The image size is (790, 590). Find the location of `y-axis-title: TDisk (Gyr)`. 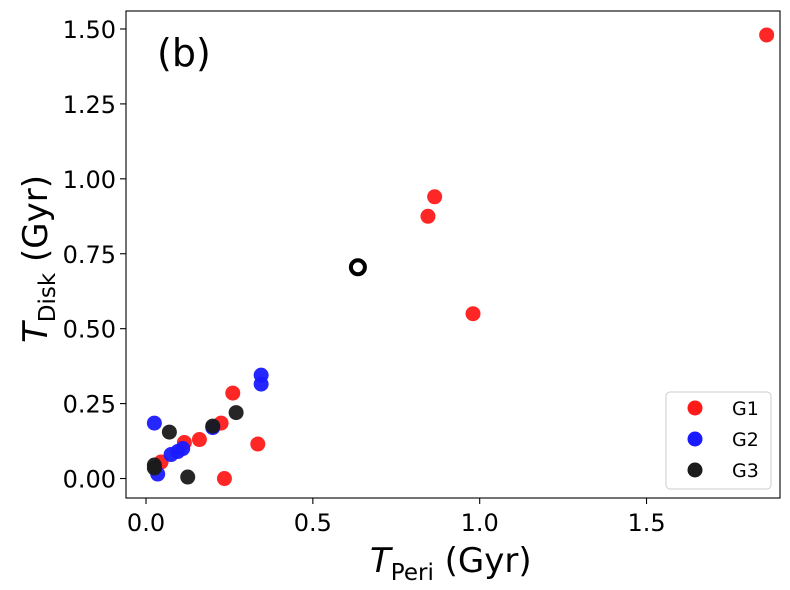

y-axis-title: TDisk (Gyr) is located at coordinates (38, 259).